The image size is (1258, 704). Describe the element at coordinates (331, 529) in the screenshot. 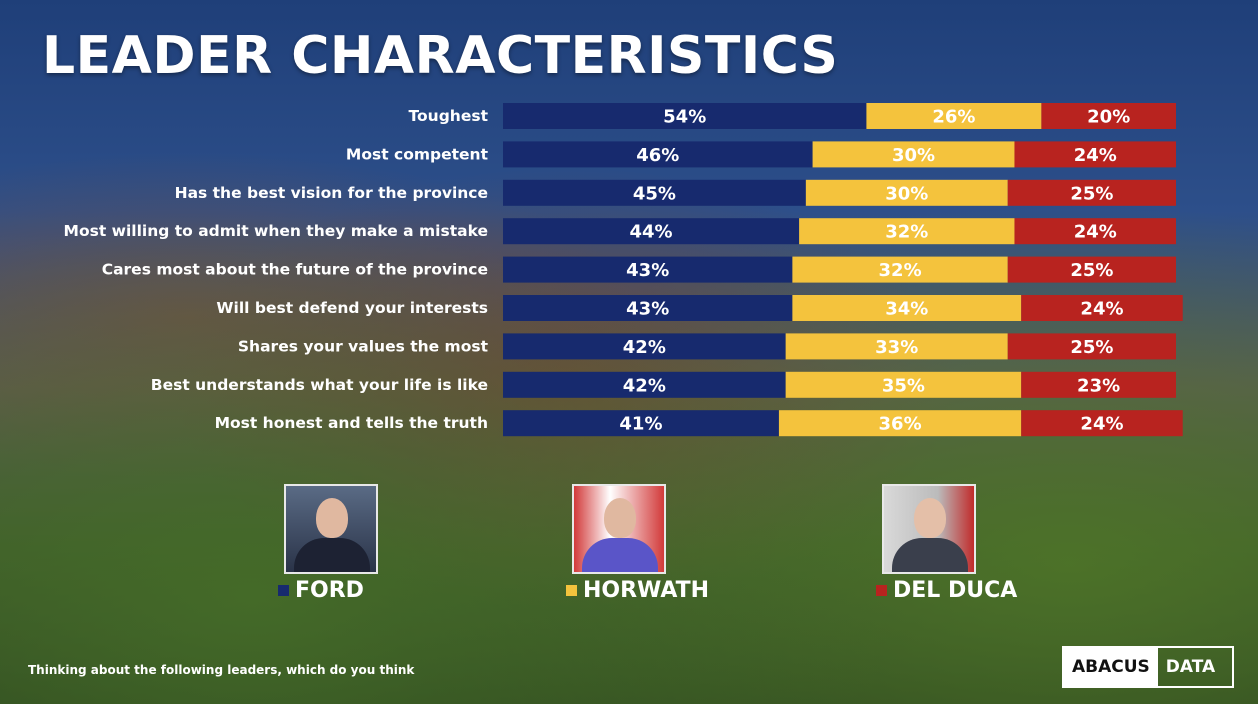

I see `ford-portrait` at that location.